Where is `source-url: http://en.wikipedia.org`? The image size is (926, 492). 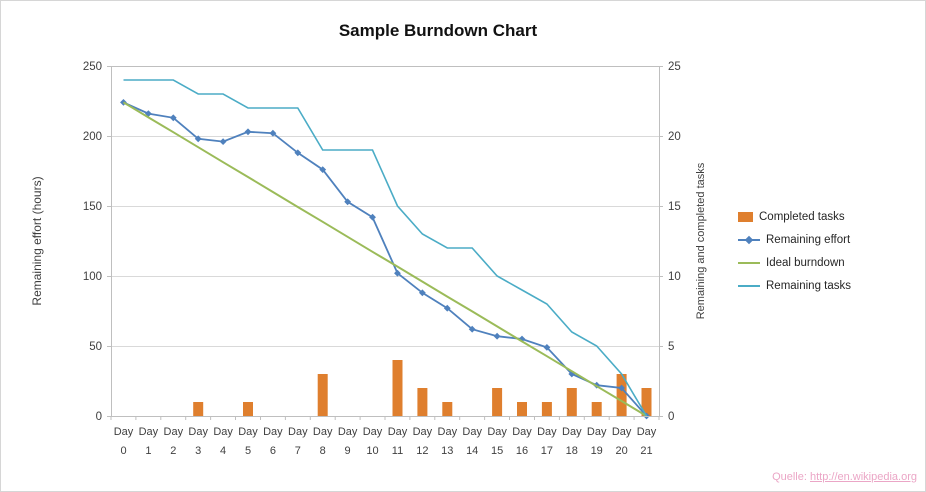
source-url: http://en.wikipedia.org is located at coordinates (863, 477).